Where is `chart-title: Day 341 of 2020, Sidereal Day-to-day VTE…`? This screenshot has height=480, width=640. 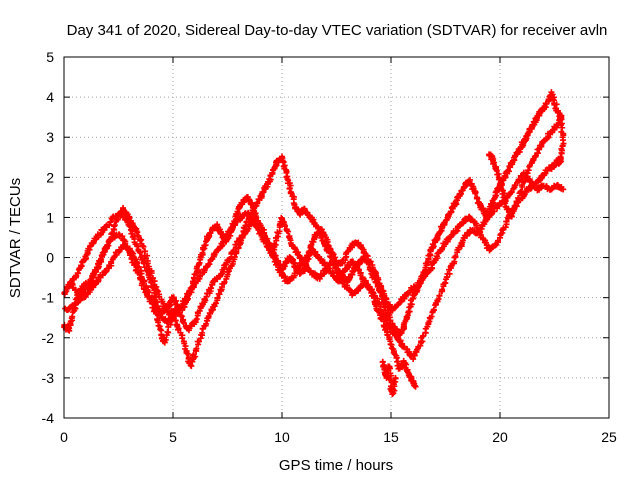 chart-title: Day 341 of 2020, Sidereal Day-to-day VTE… is located at coordinates (337, 30).